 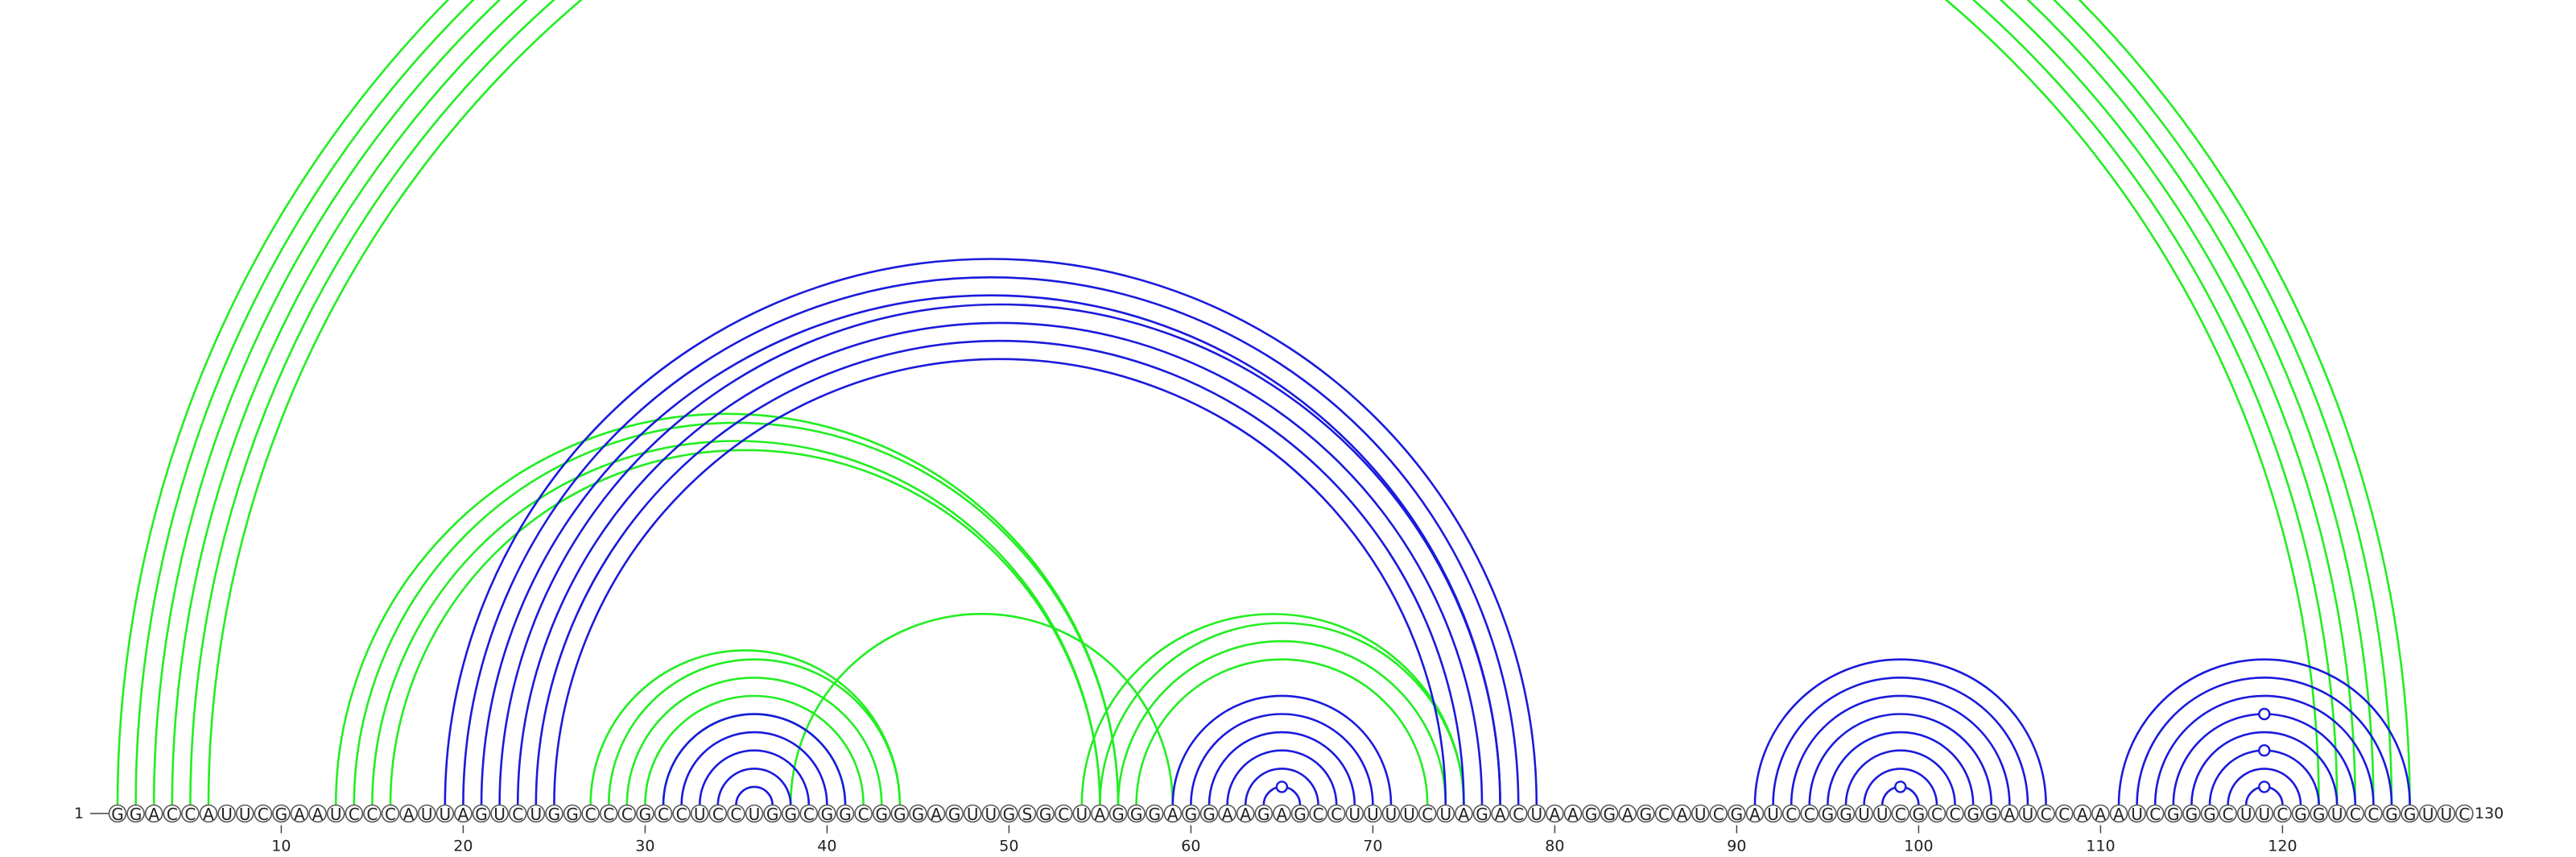 What do you see at coordinates (1736, 846) in the screenshot?
I see `axis-tick-label: 90` at bounding box center [1736, 846].